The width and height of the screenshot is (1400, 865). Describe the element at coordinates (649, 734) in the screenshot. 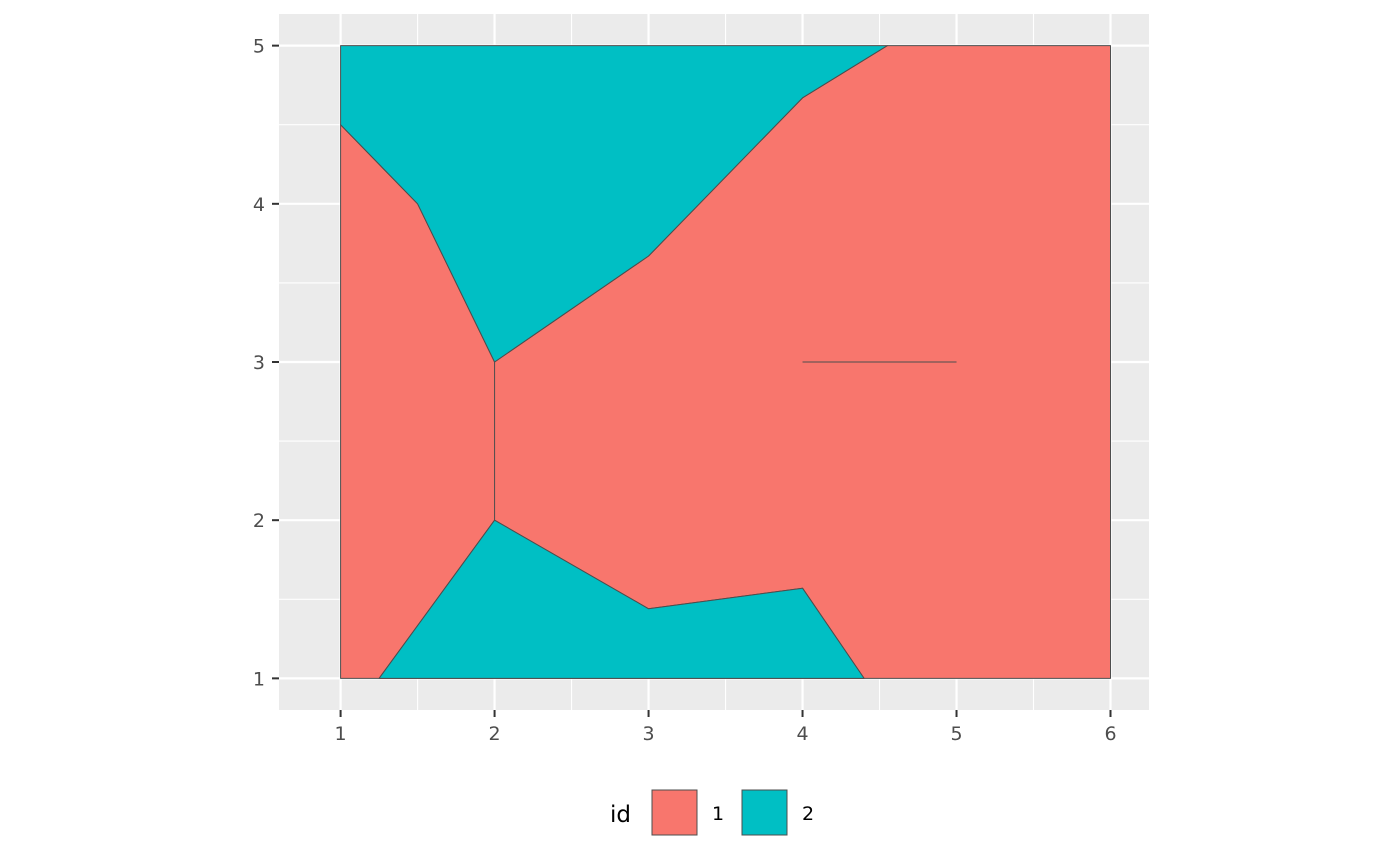

I see `x-tick-label: 3` at that location.